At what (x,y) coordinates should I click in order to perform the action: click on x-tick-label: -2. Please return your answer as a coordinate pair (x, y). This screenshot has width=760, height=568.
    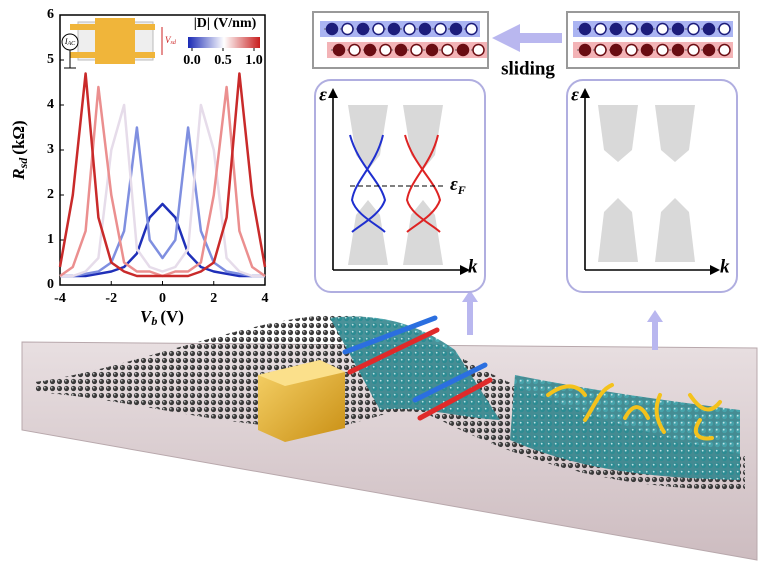
    Looking at the image, I should click on (111, 298).